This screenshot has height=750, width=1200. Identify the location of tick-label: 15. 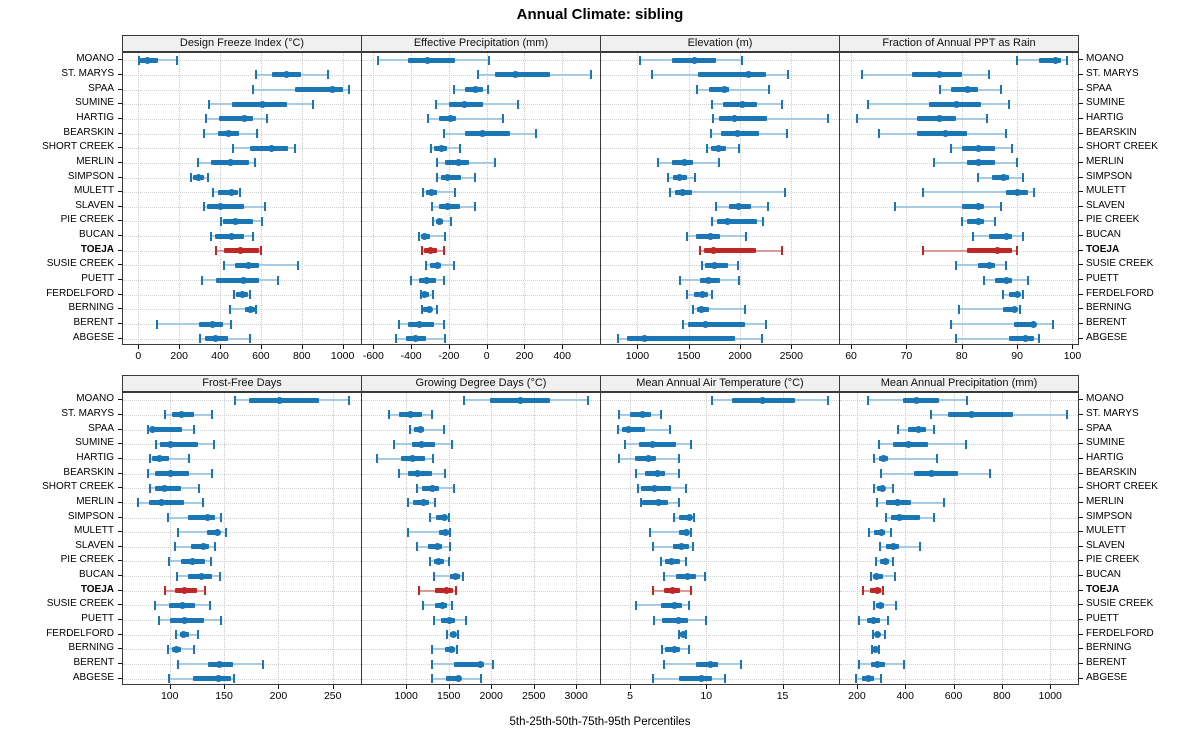
(782, 696).